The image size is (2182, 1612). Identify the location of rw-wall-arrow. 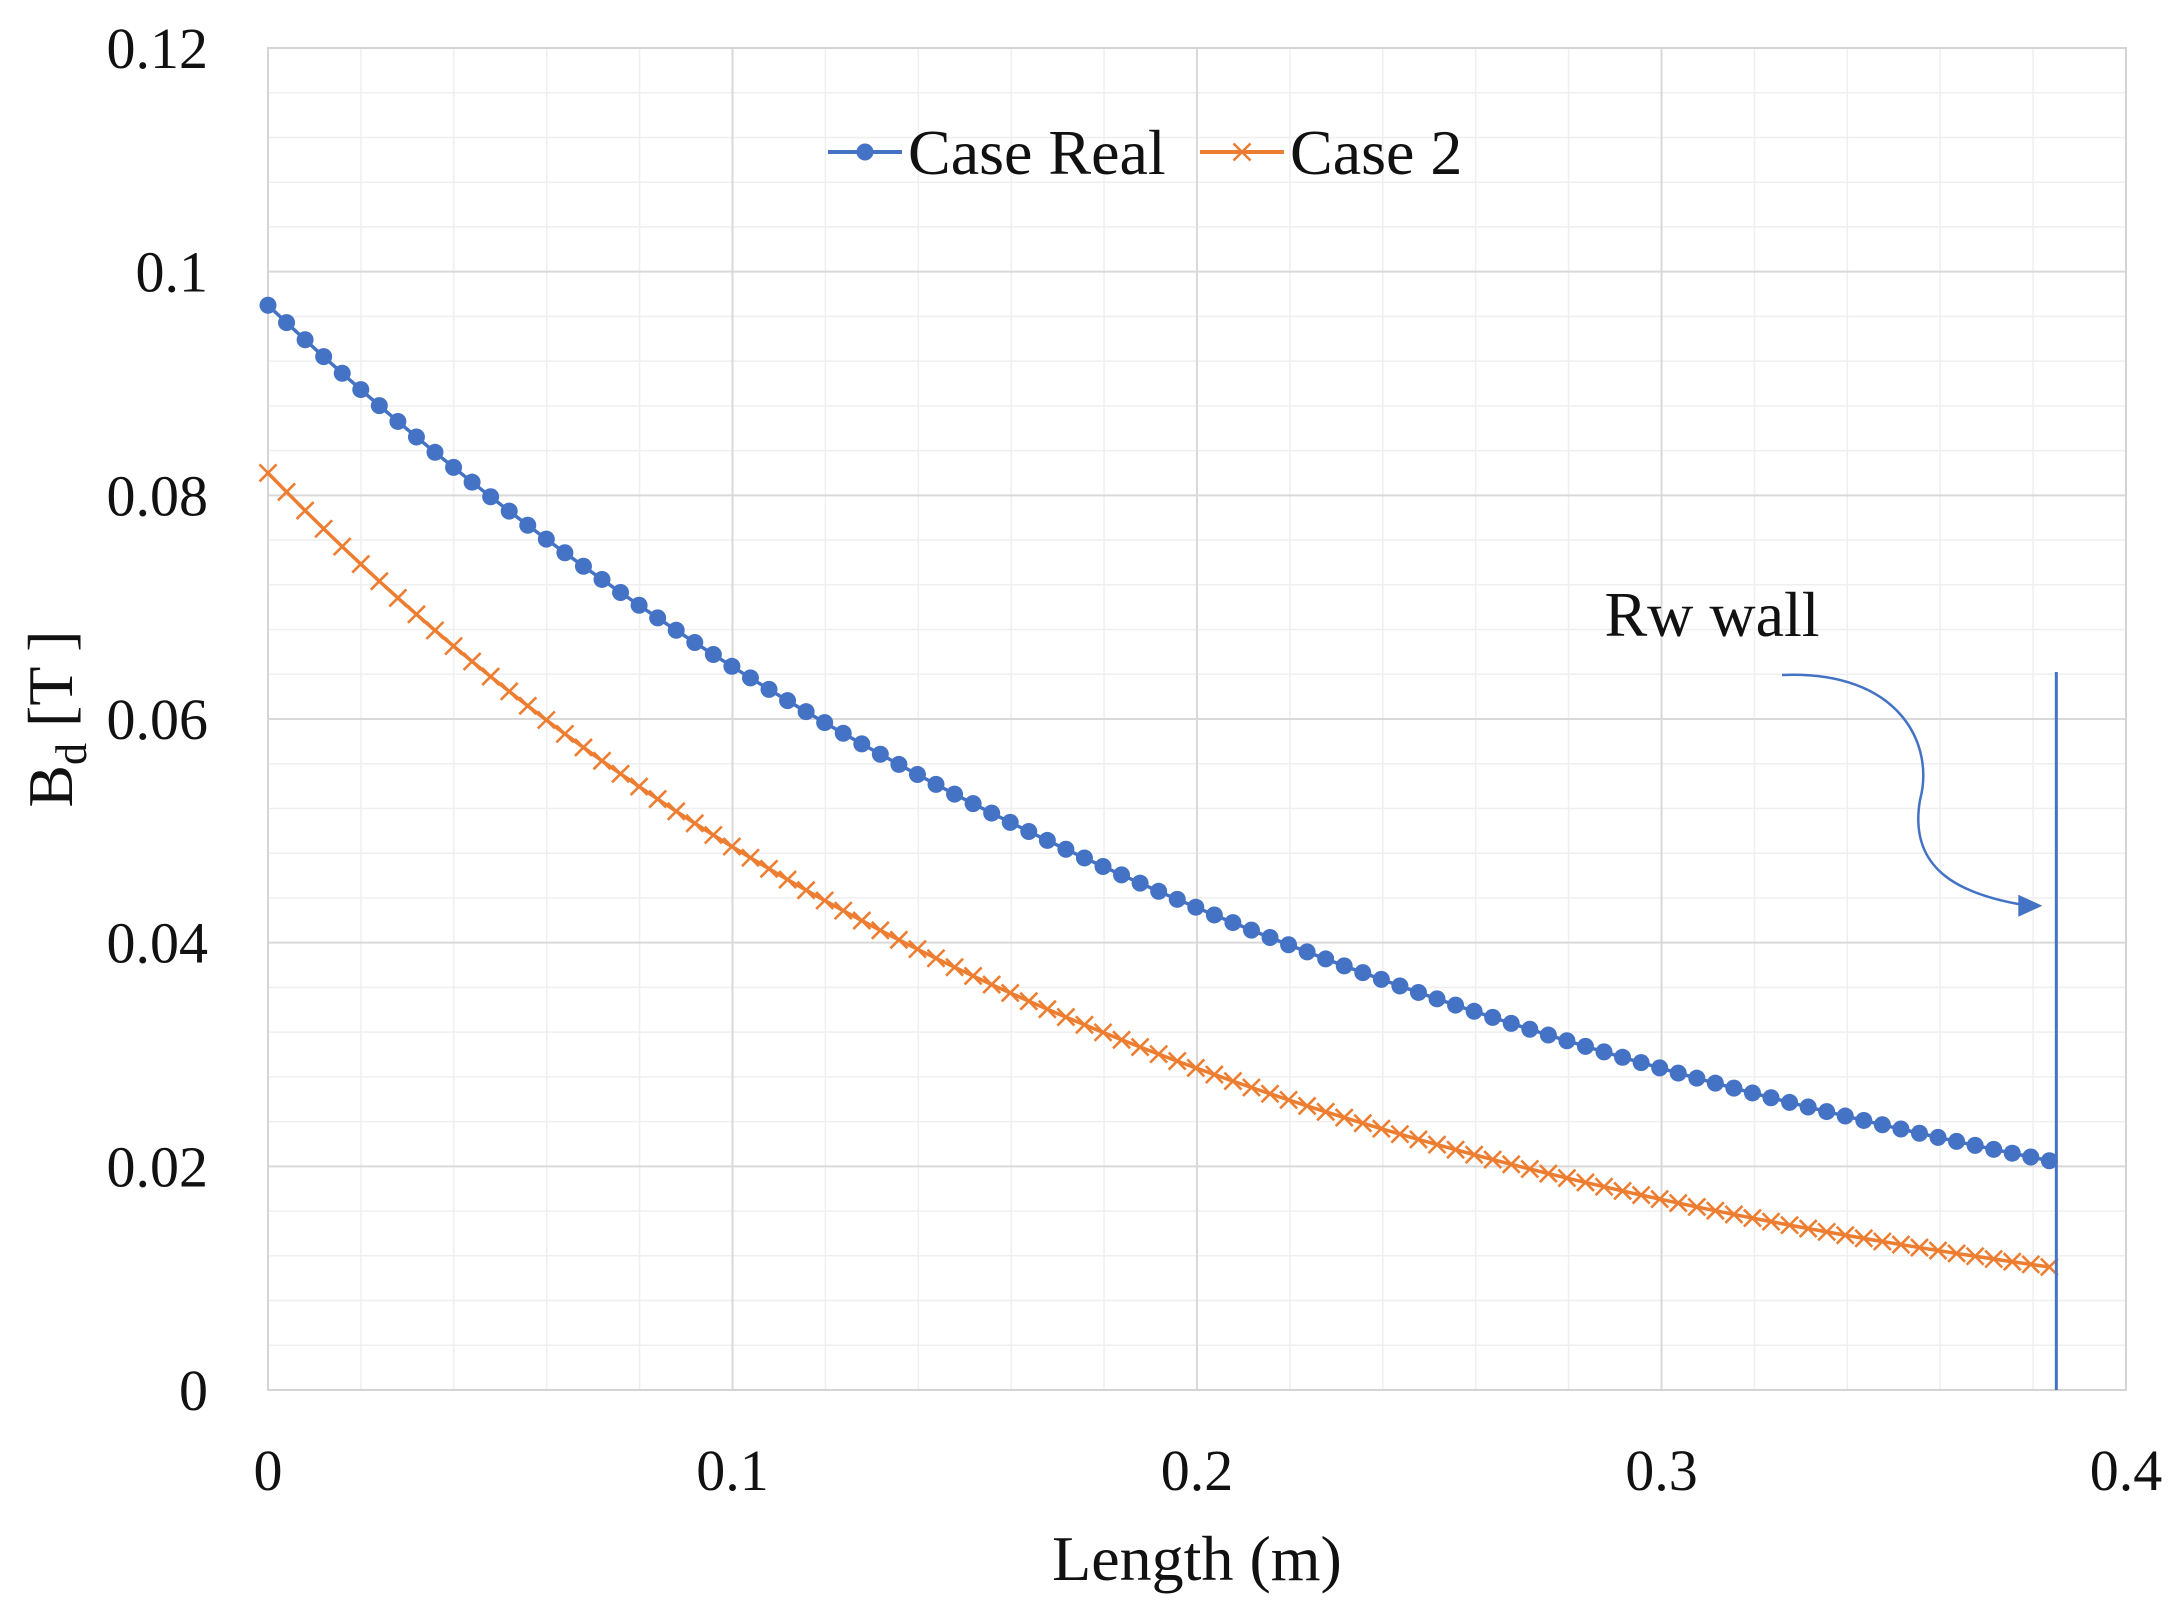
(1905, 790).